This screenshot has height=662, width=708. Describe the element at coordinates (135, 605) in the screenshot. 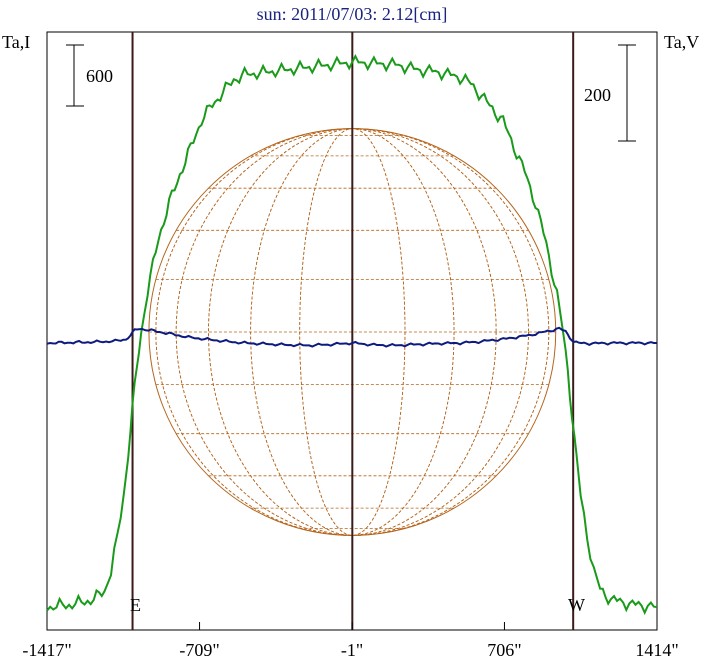

I see `east-label: E` at that location.